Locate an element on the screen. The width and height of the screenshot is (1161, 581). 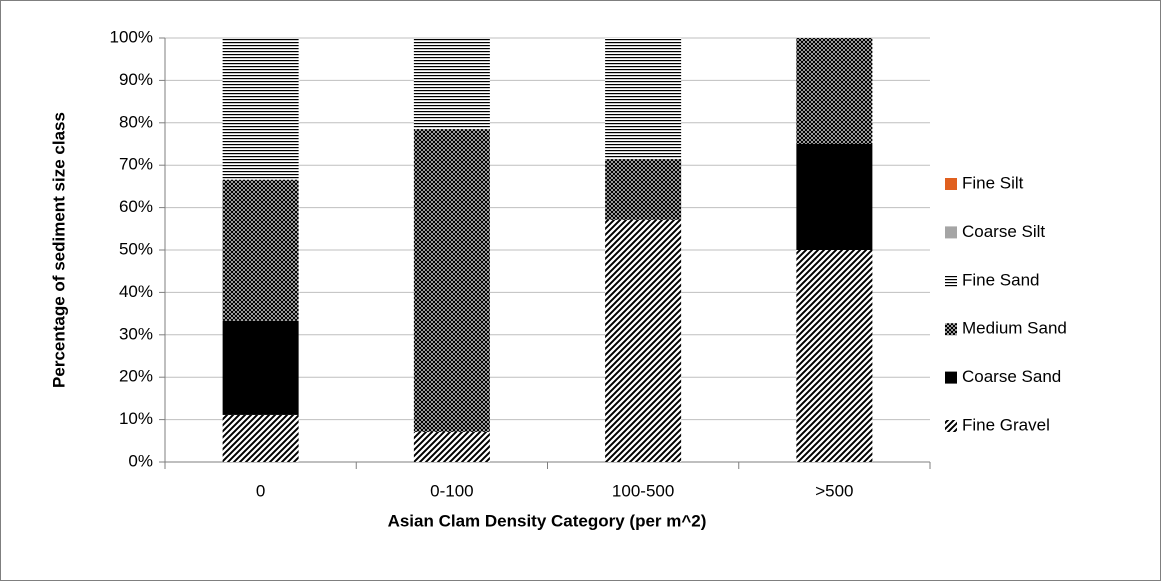
y-tick-label: 40% is located at coordinates (136, 291).